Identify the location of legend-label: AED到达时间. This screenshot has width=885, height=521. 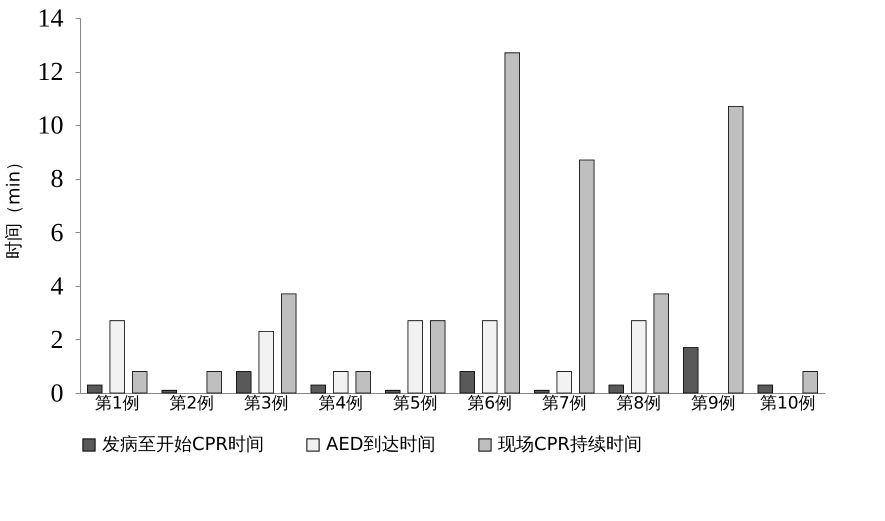
(381, 444).